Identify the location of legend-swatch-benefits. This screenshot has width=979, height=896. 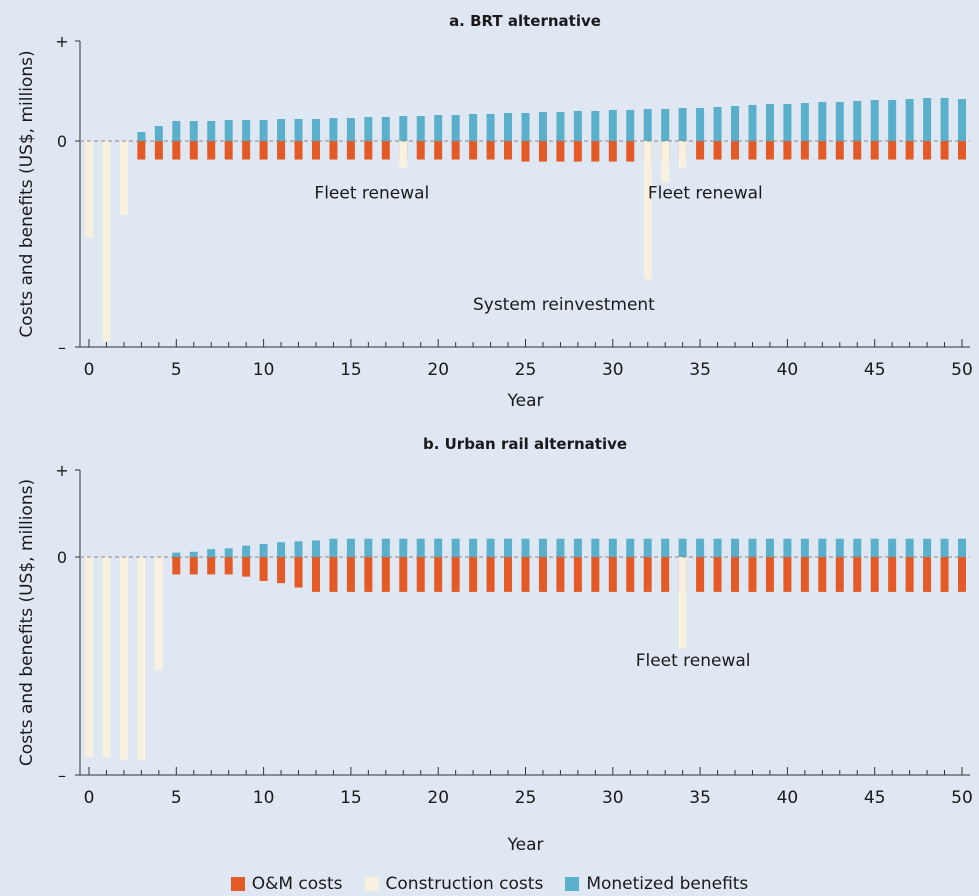
(572, 884).